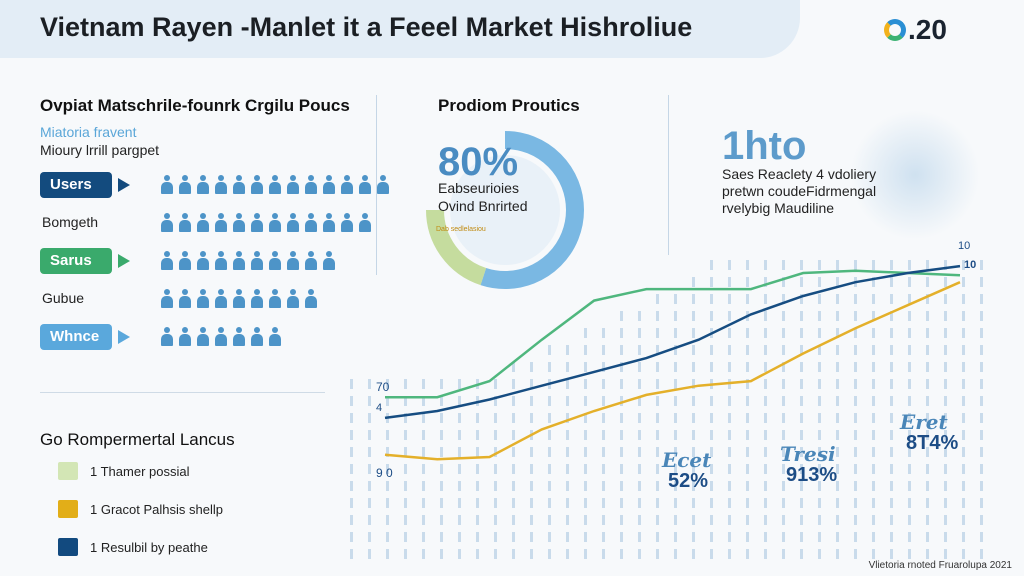 This screenshot has height=576, width=1024. What do you see at coordinates (383, 387) in the screenshot?
I see `axis-label-left-top: 70` at bounding box center [383, 387].